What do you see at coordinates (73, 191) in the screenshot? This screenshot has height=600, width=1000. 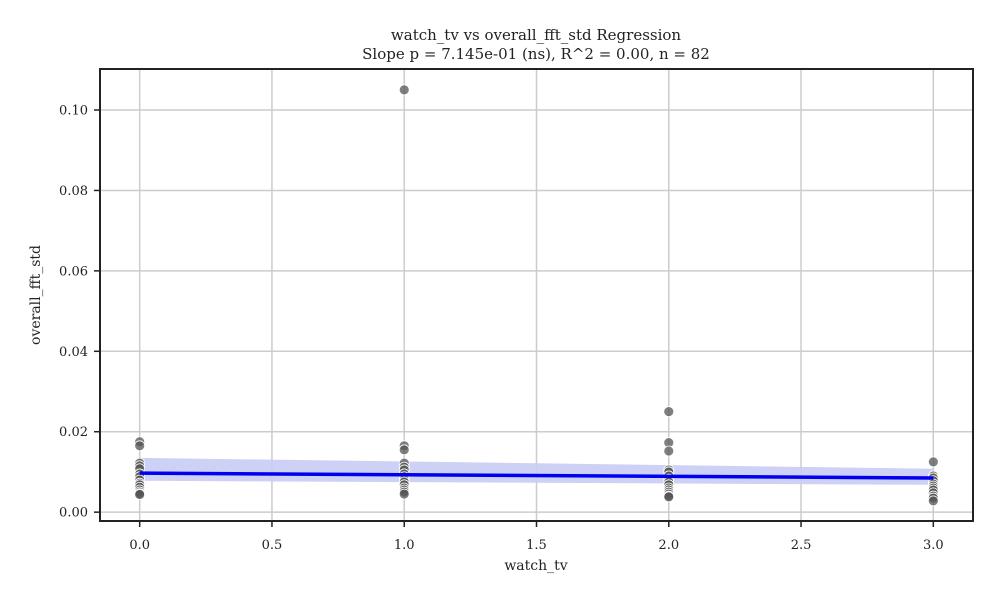 I see `y-tick-label: 0.08` at bounding box center [73, 191].